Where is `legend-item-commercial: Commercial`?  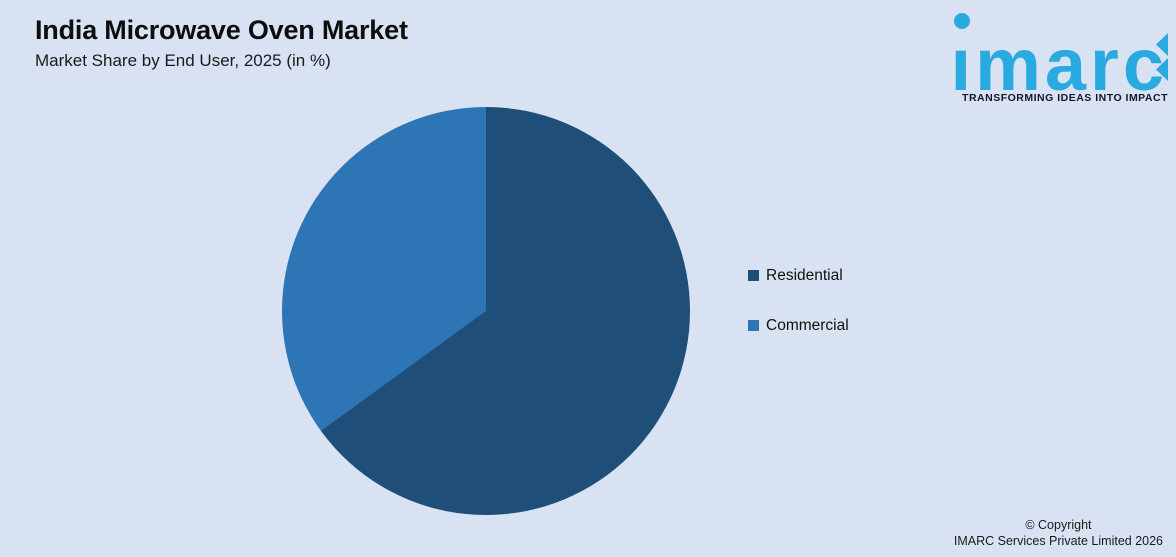 legend-item-commercial: Commercial is located at coordinates (798, 325).